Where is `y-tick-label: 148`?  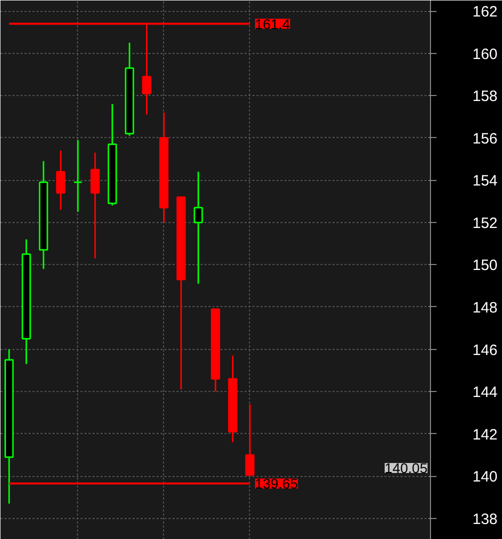 y-tick-label: 148 is located at coordinates (485, 307).